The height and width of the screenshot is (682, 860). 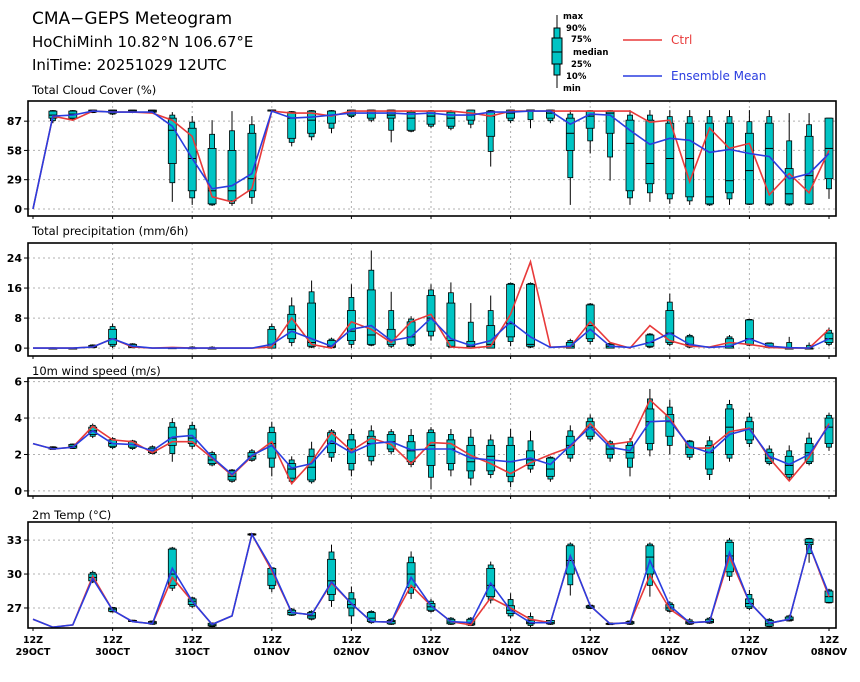 I want to click on y-tick-label: 8, so click(x=18, y=318).